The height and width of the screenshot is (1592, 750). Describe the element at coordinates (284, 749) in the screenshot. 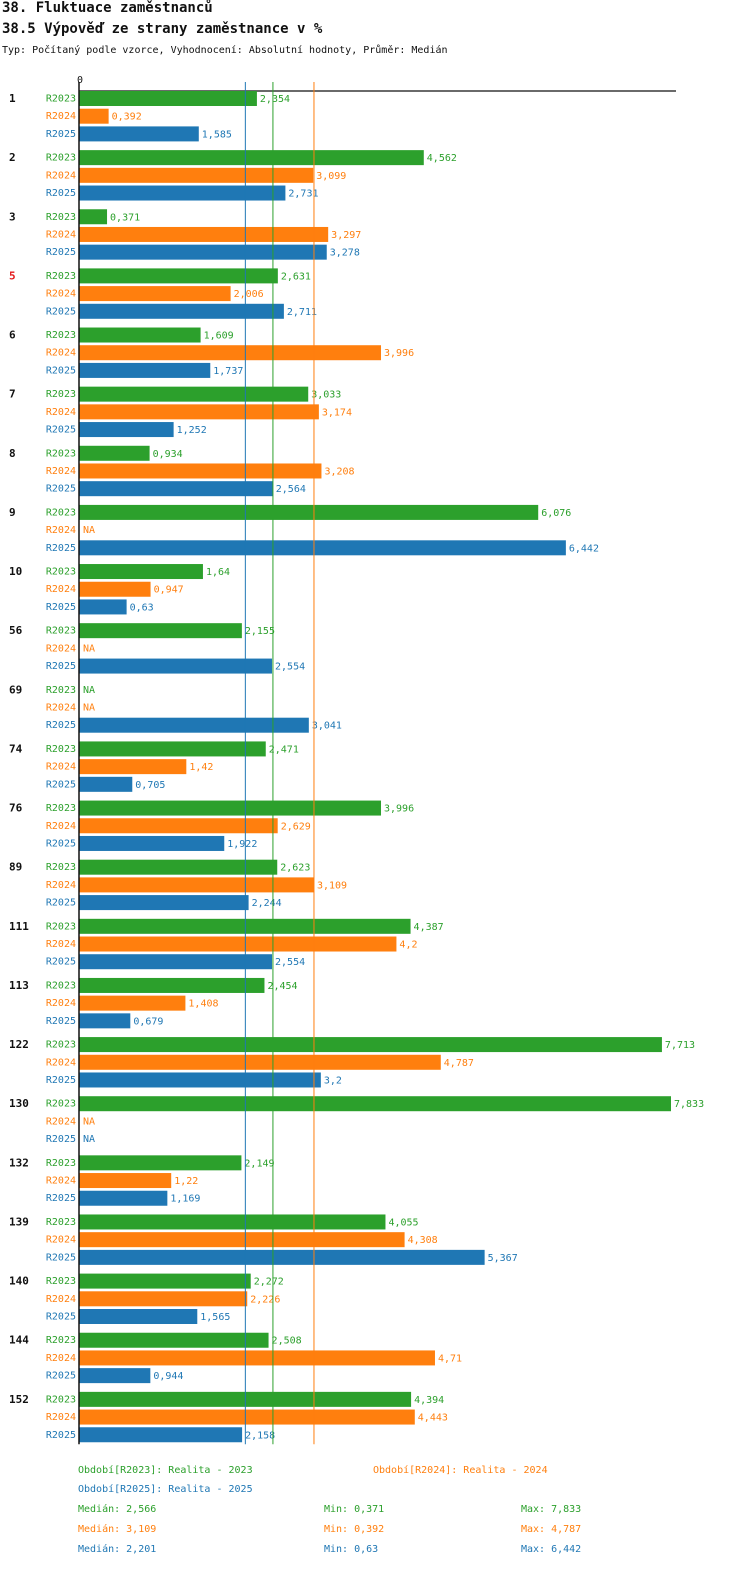

I see `data-label-r2023: 2,471` at that location.